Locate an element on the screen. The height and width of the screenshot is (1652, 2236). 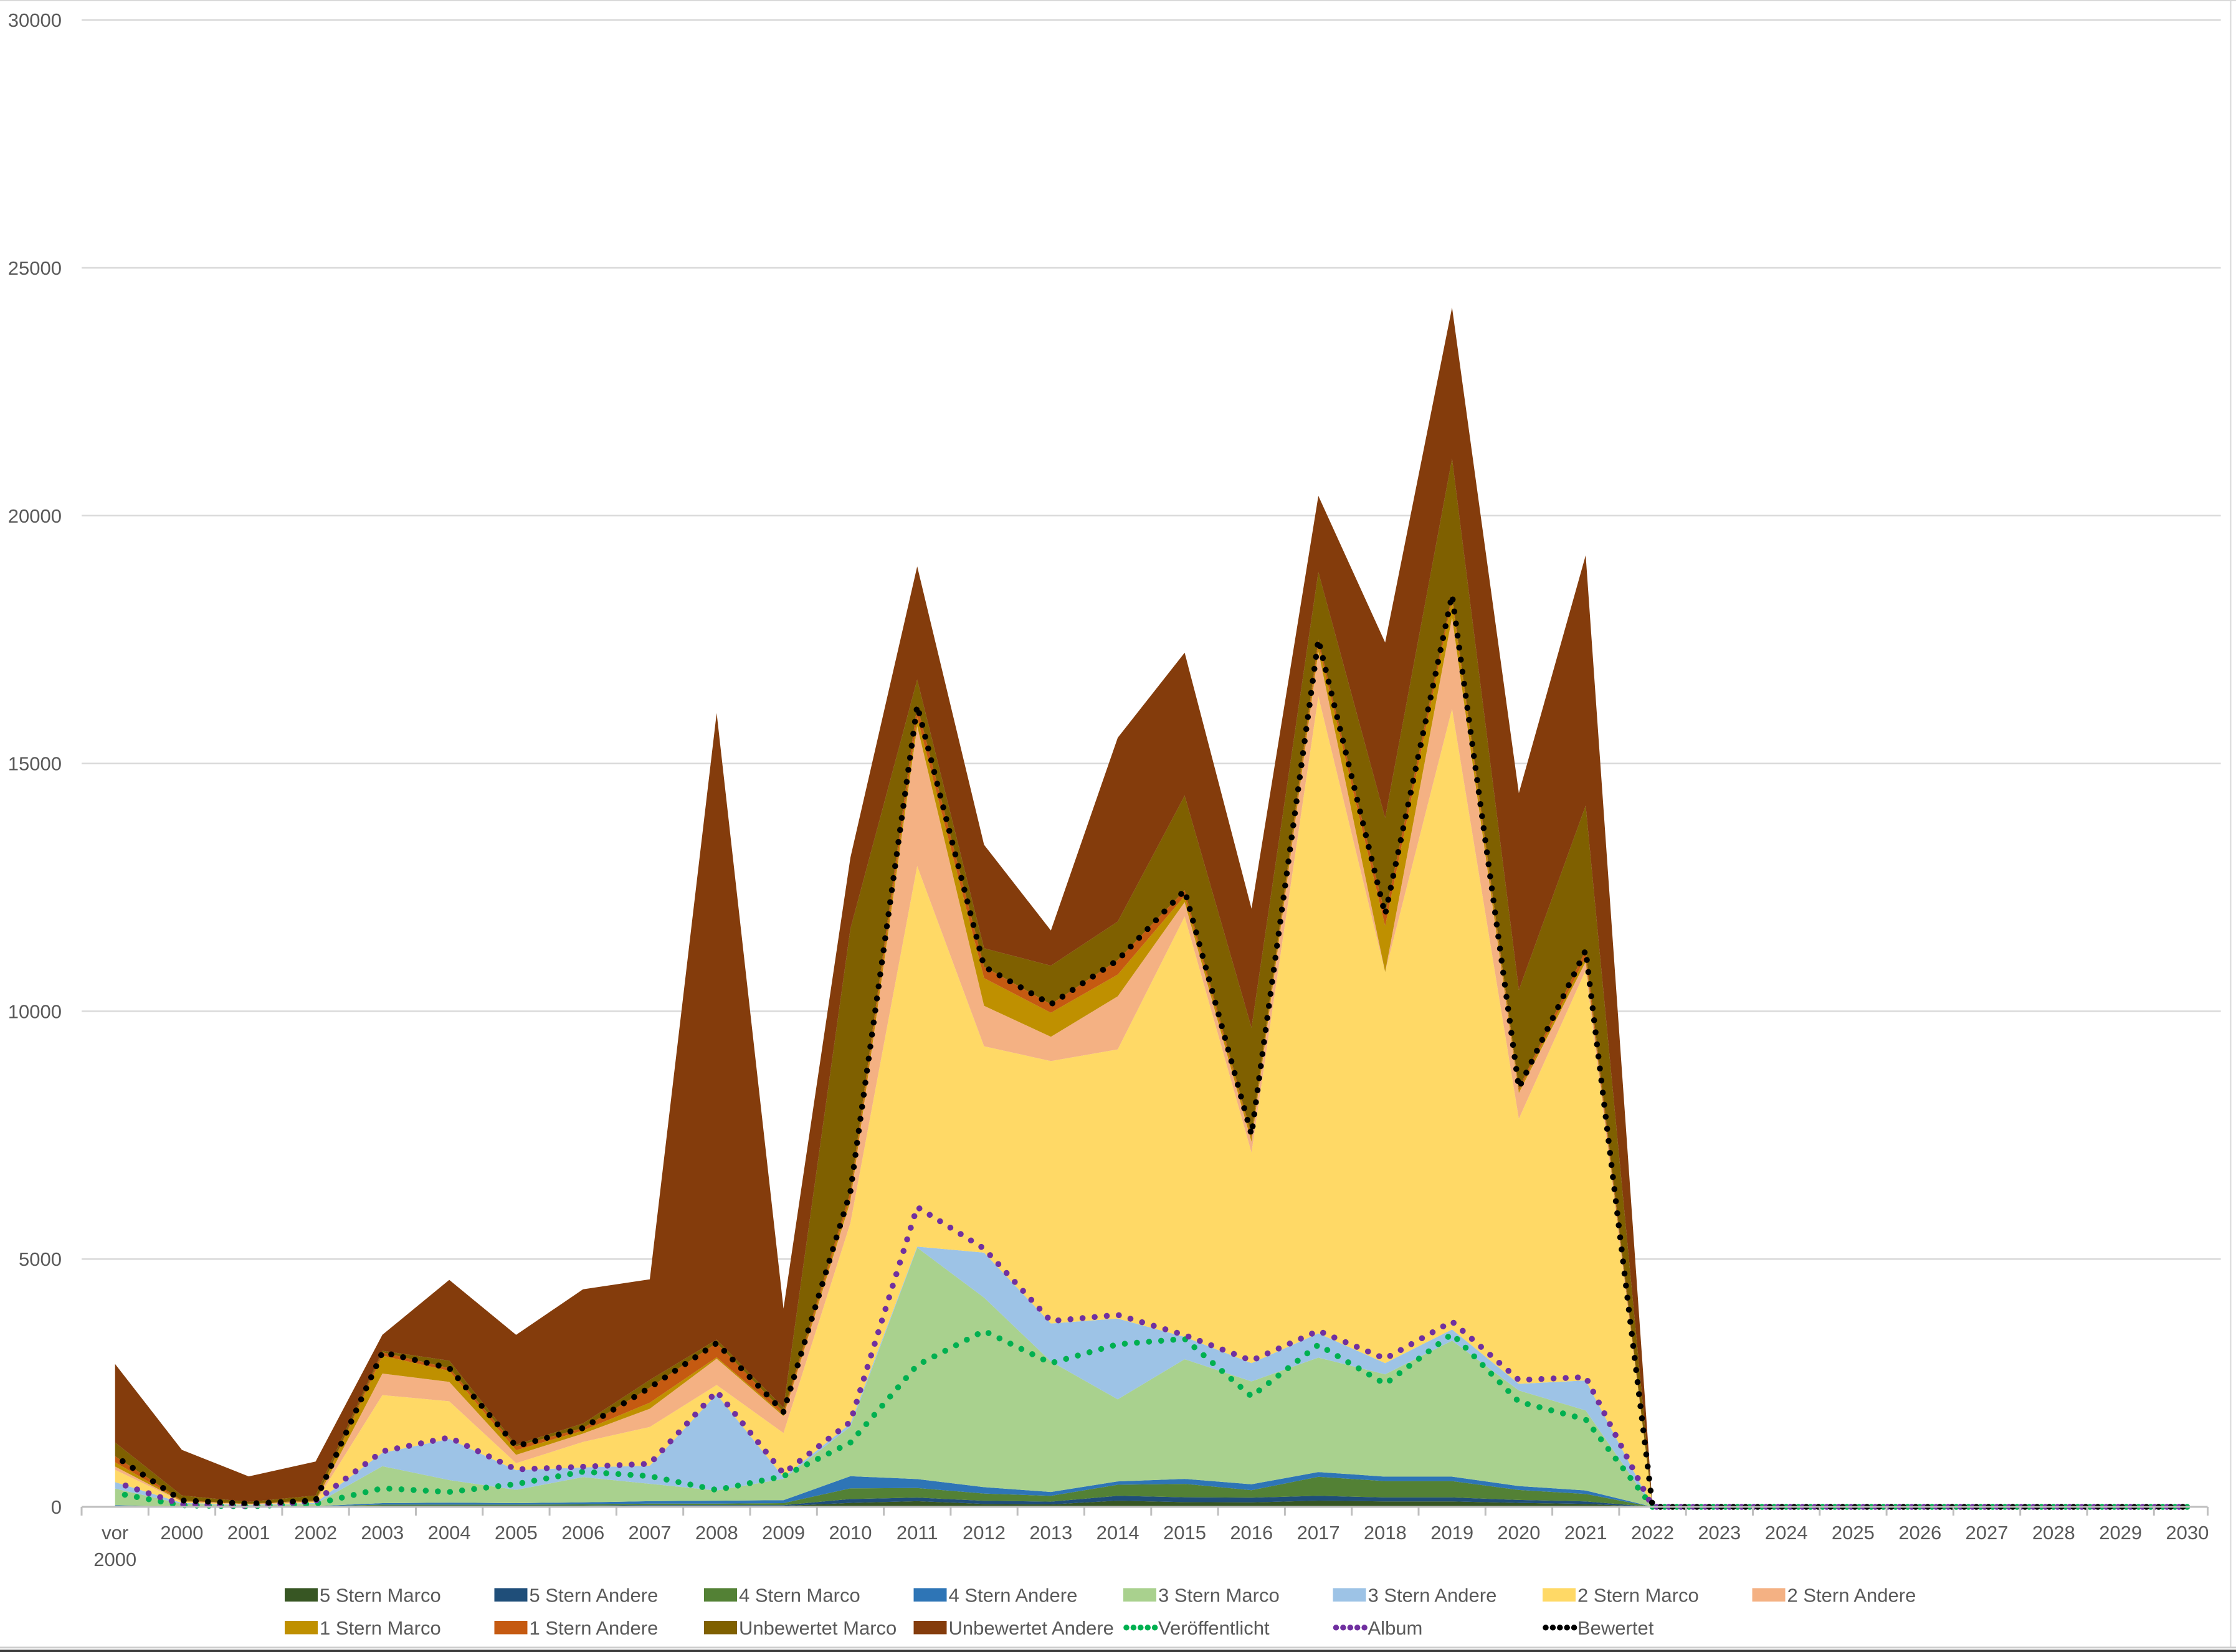
svg-text: Unbewertet Andere is located at coordinates (1031, 1628).